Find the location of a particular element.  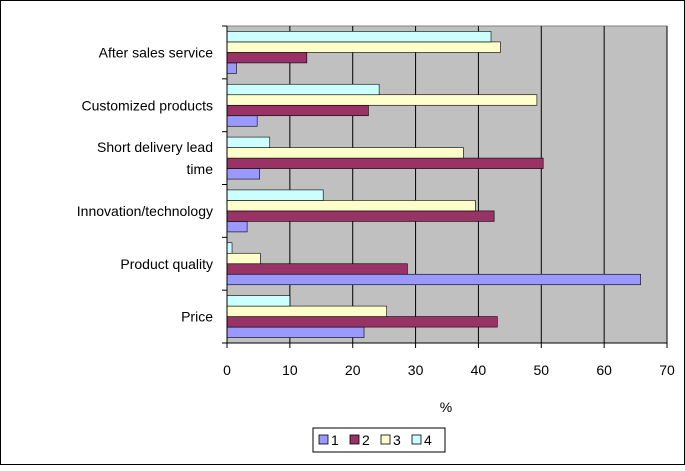

legend-box is located at coordinates (379, 440).